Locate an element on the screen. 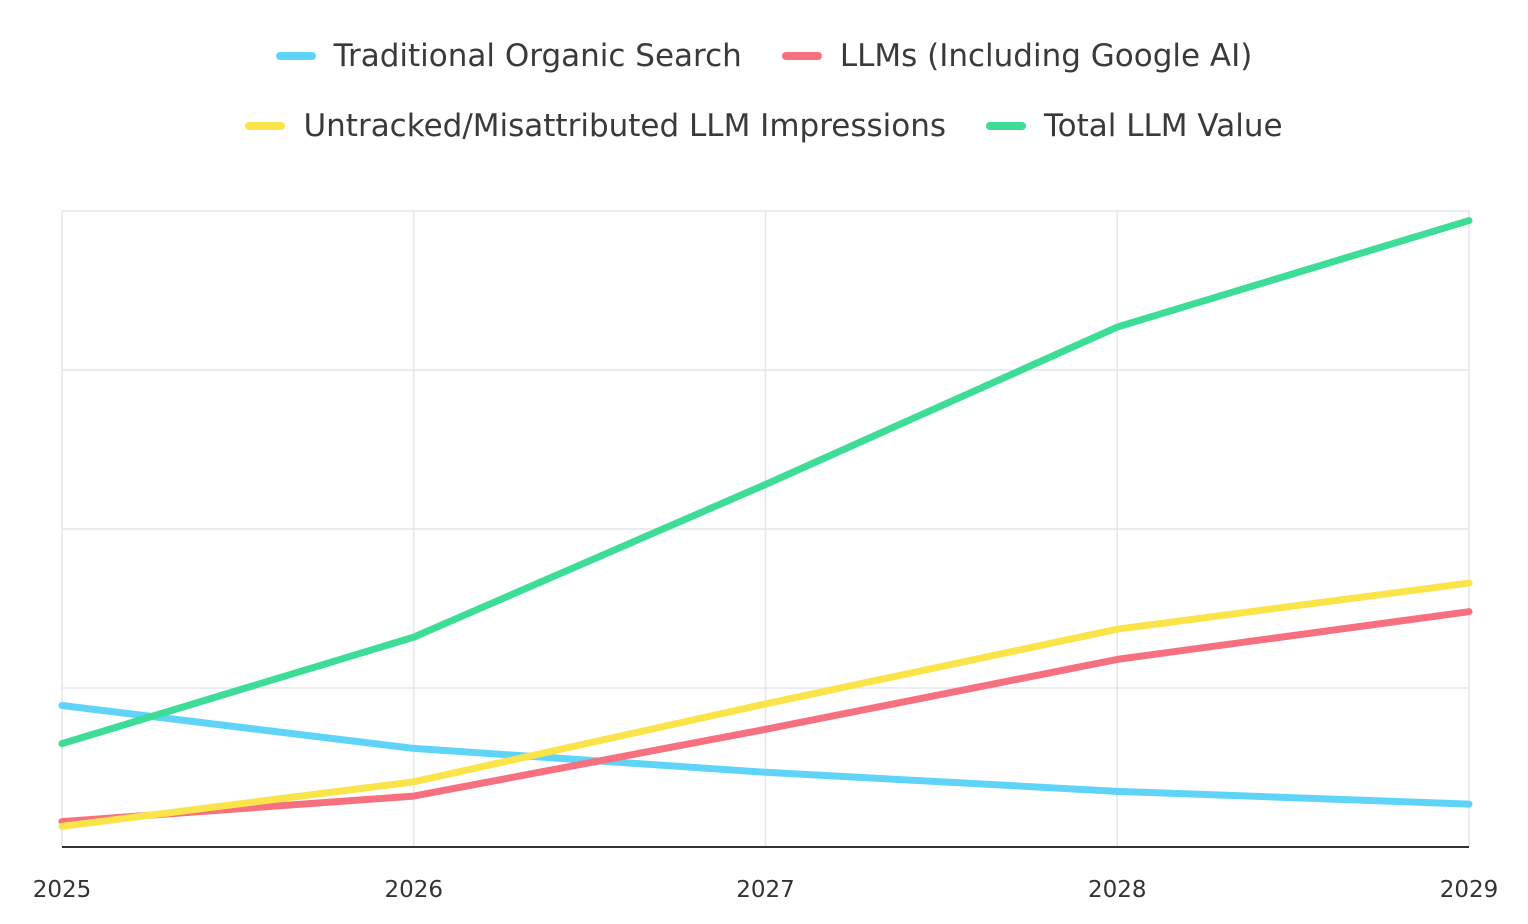  legend-label: Total LLM Value is located at coordinates (1163, 126).